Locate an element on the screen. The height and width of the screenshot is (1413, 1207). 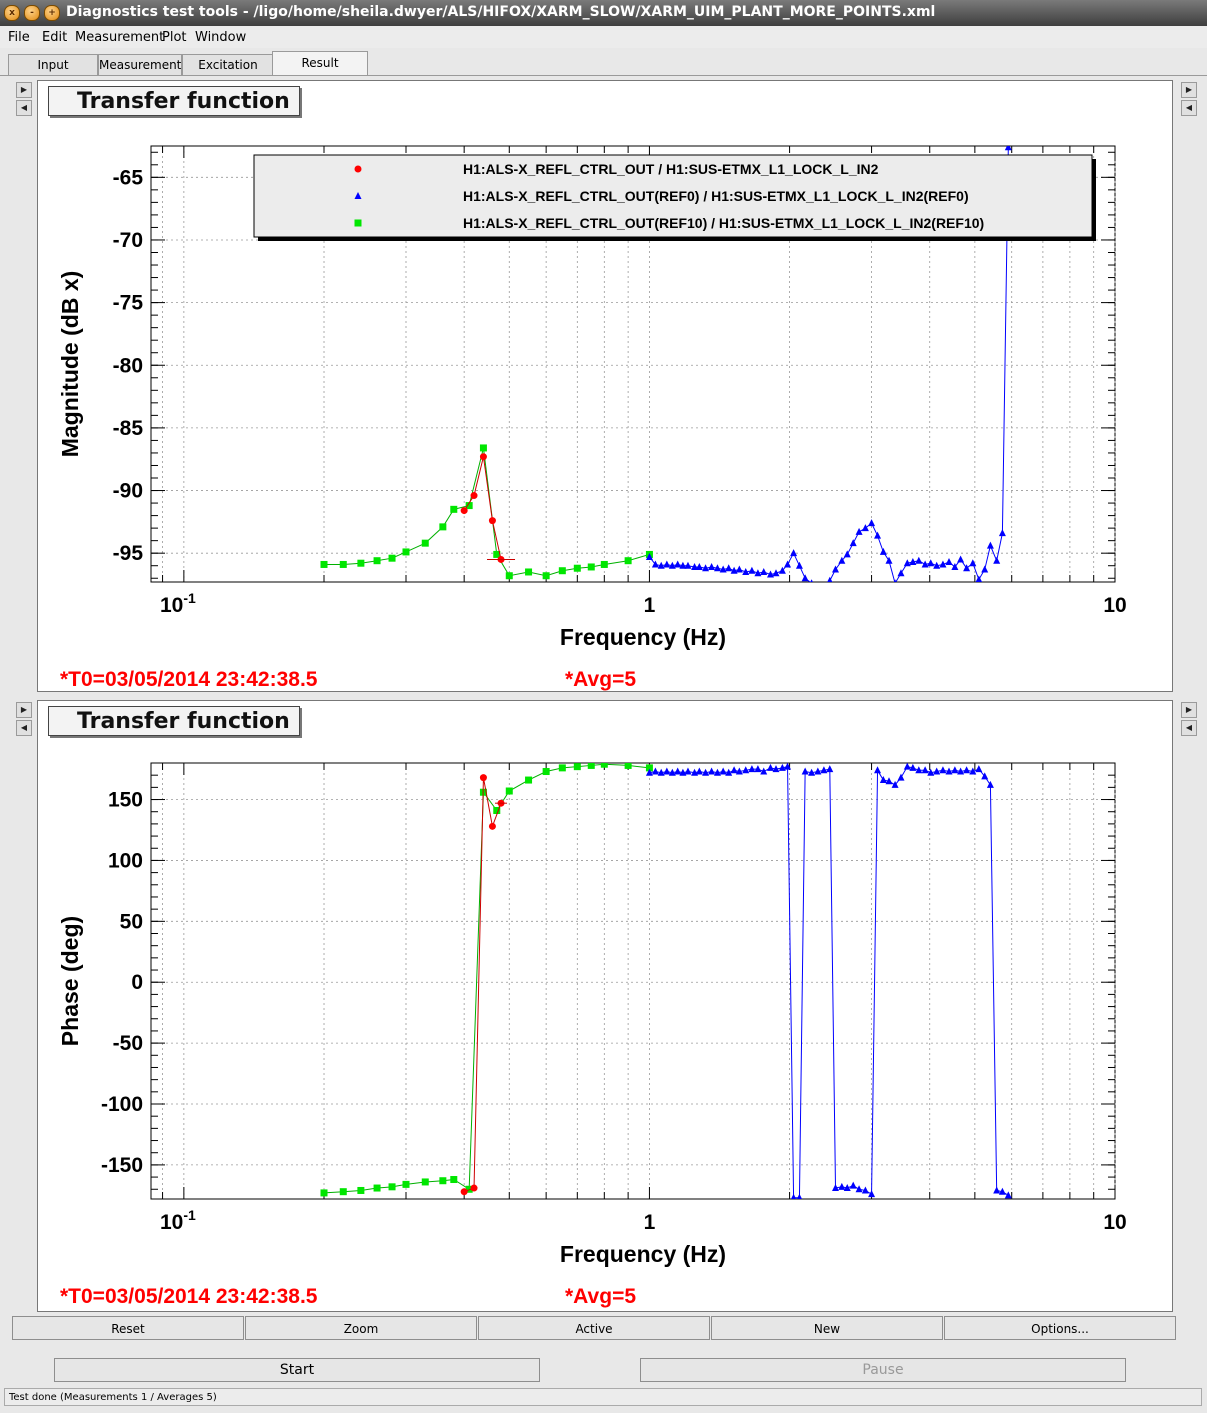
start-button: Start is located at coordinates (297, 1370).